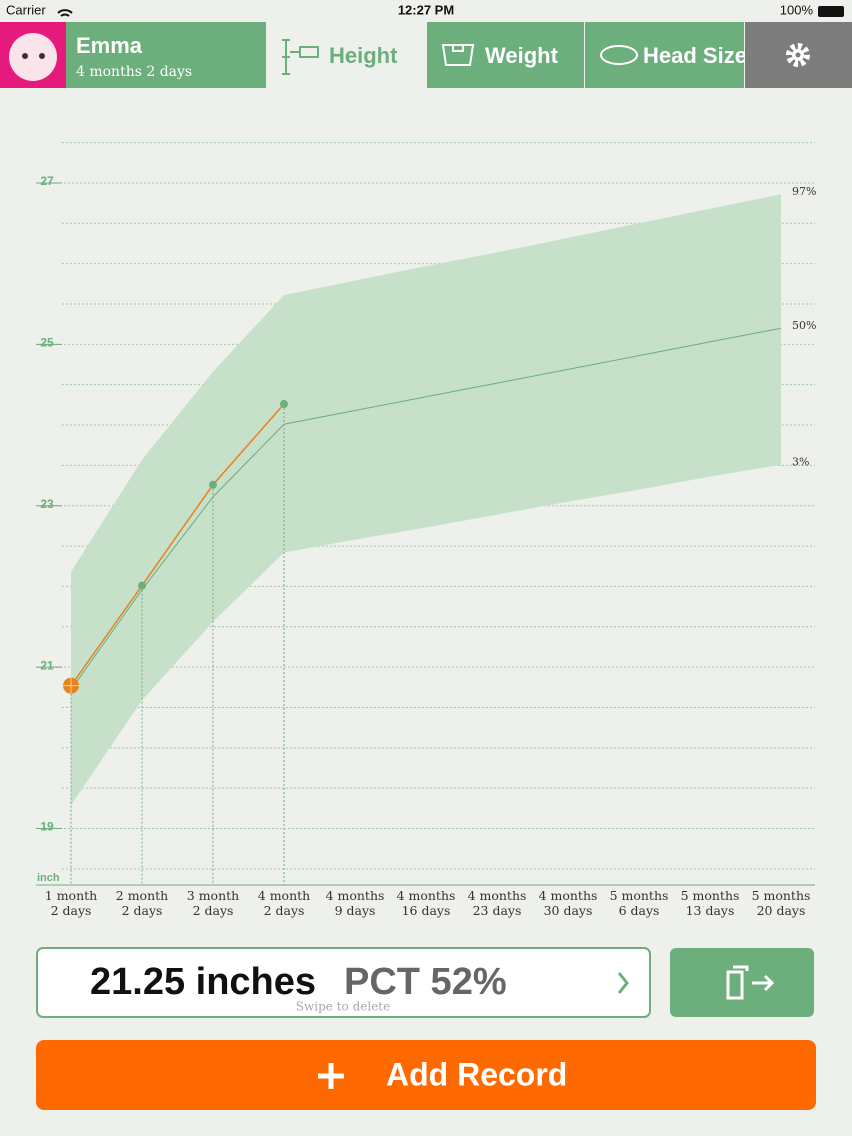 The width and height of the screenshot is (852, 1136). Describe the element at coordinates (47, 343) in the screenshot. I see `y-tick-label: 25` at that location.